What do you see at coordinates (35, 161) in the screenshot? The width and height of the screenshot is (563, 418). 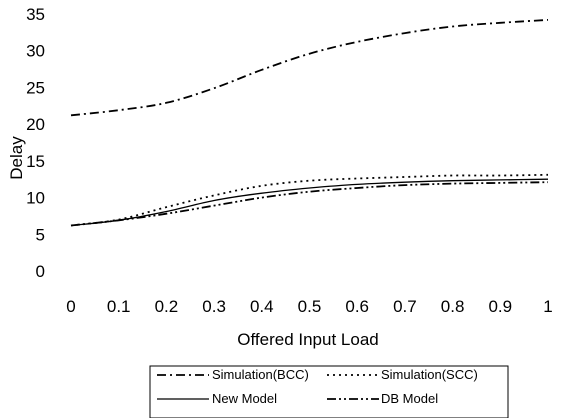 I see `y-tick-label: 15` at bounding box center [35, 161].